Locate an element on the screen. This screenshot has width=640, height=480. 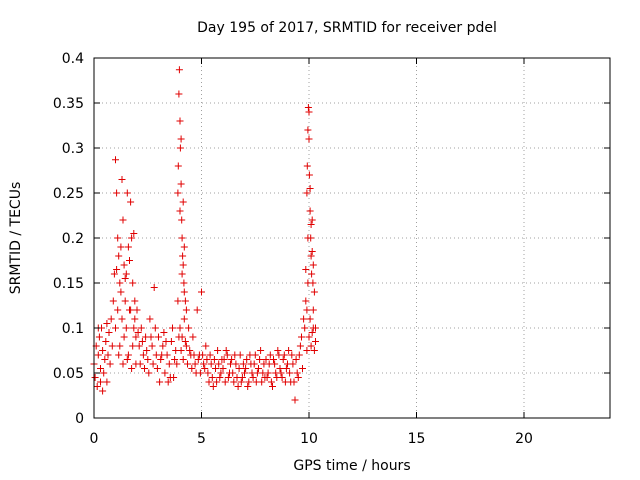
y-tick-label: 0.15 is located at coordinates (68, 284).